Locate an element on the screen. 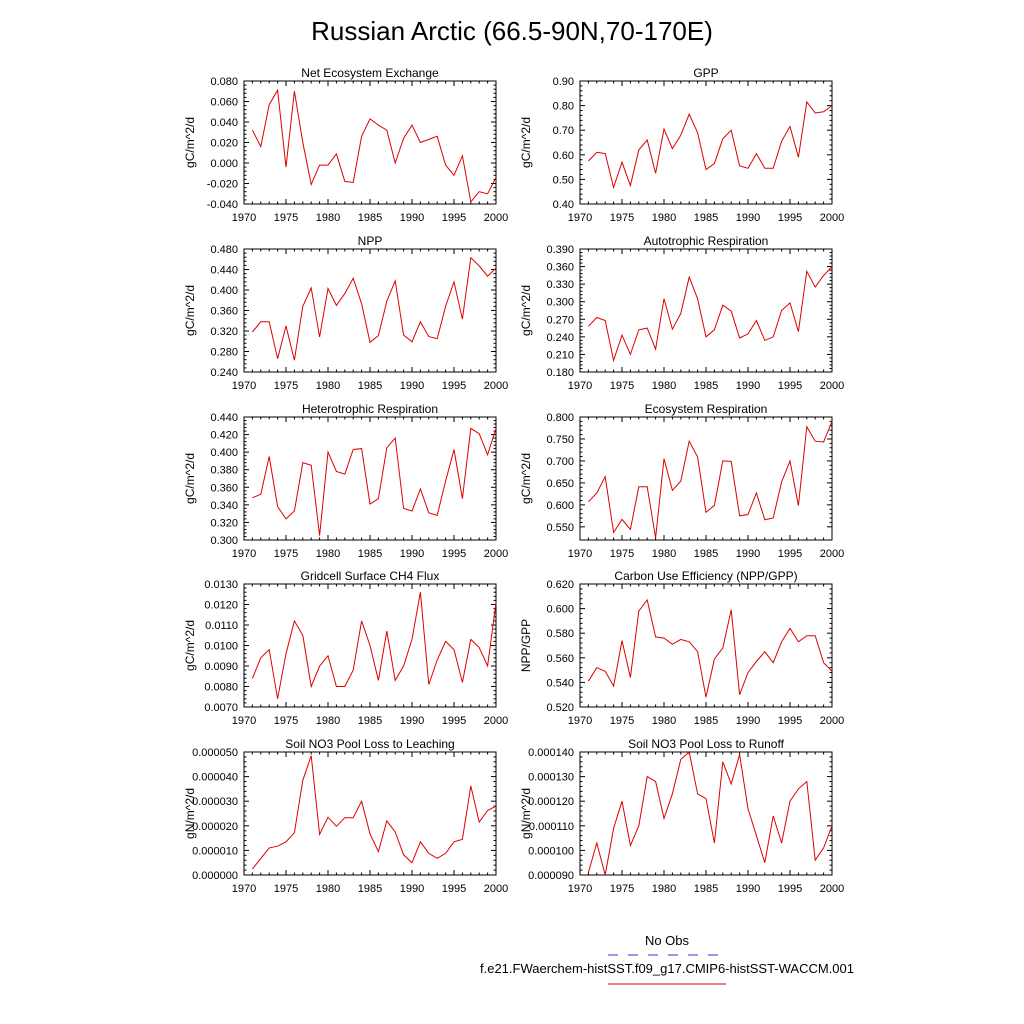  y-tick-label: 0.480 is located at coordinates (224, 250).